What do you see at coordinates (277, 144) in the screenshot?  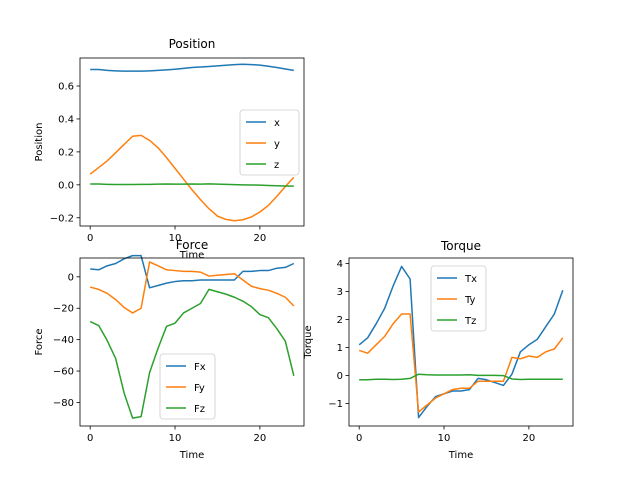 I see `position-legend-label-y: y` at bounding box center [277, 144].